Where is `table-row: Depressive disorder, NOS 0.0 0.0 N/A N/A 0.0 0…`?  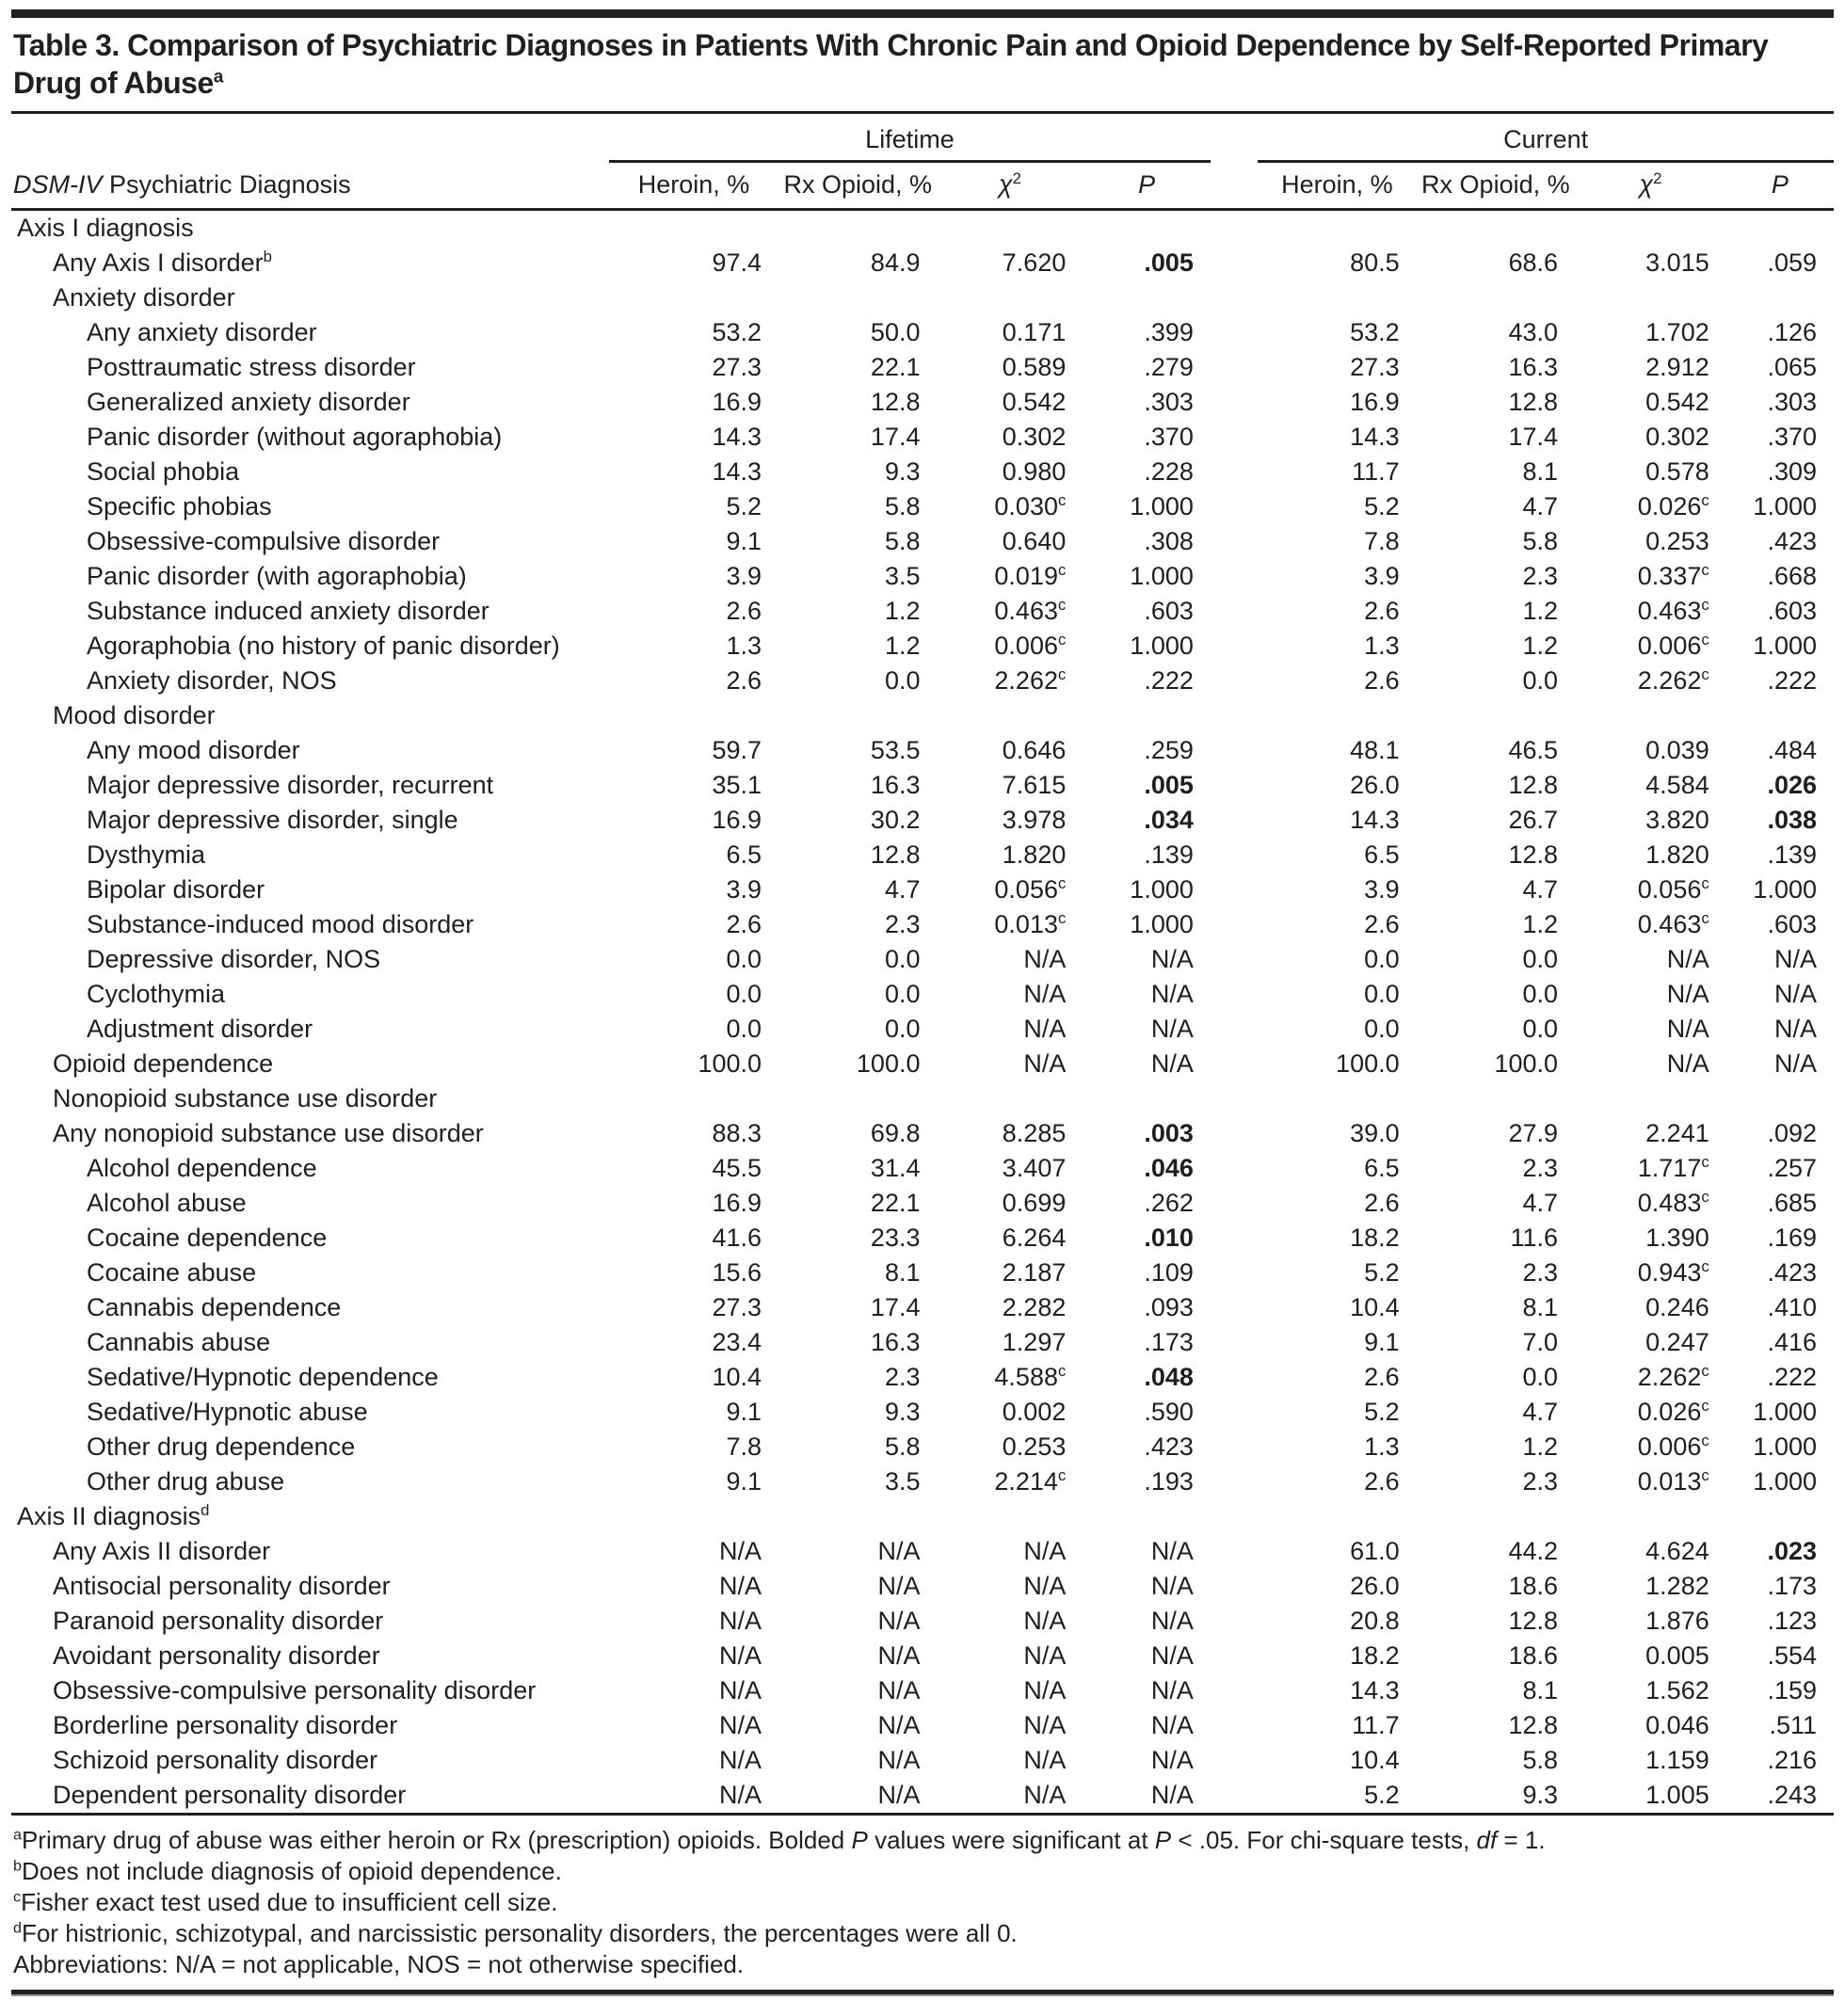 table-row: Depressive disorder, NOS 0.0 0.0 N/A N/A 0.0 0… is located at coordinates (922, 959).